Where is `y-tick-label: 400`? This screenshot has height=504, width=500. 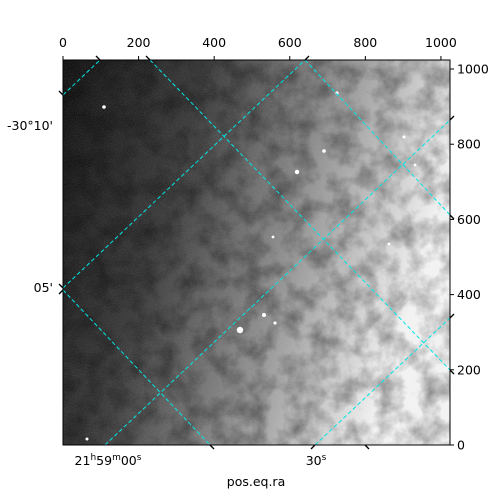
y-tick-label: 400 is located at coordinates (469, 294).